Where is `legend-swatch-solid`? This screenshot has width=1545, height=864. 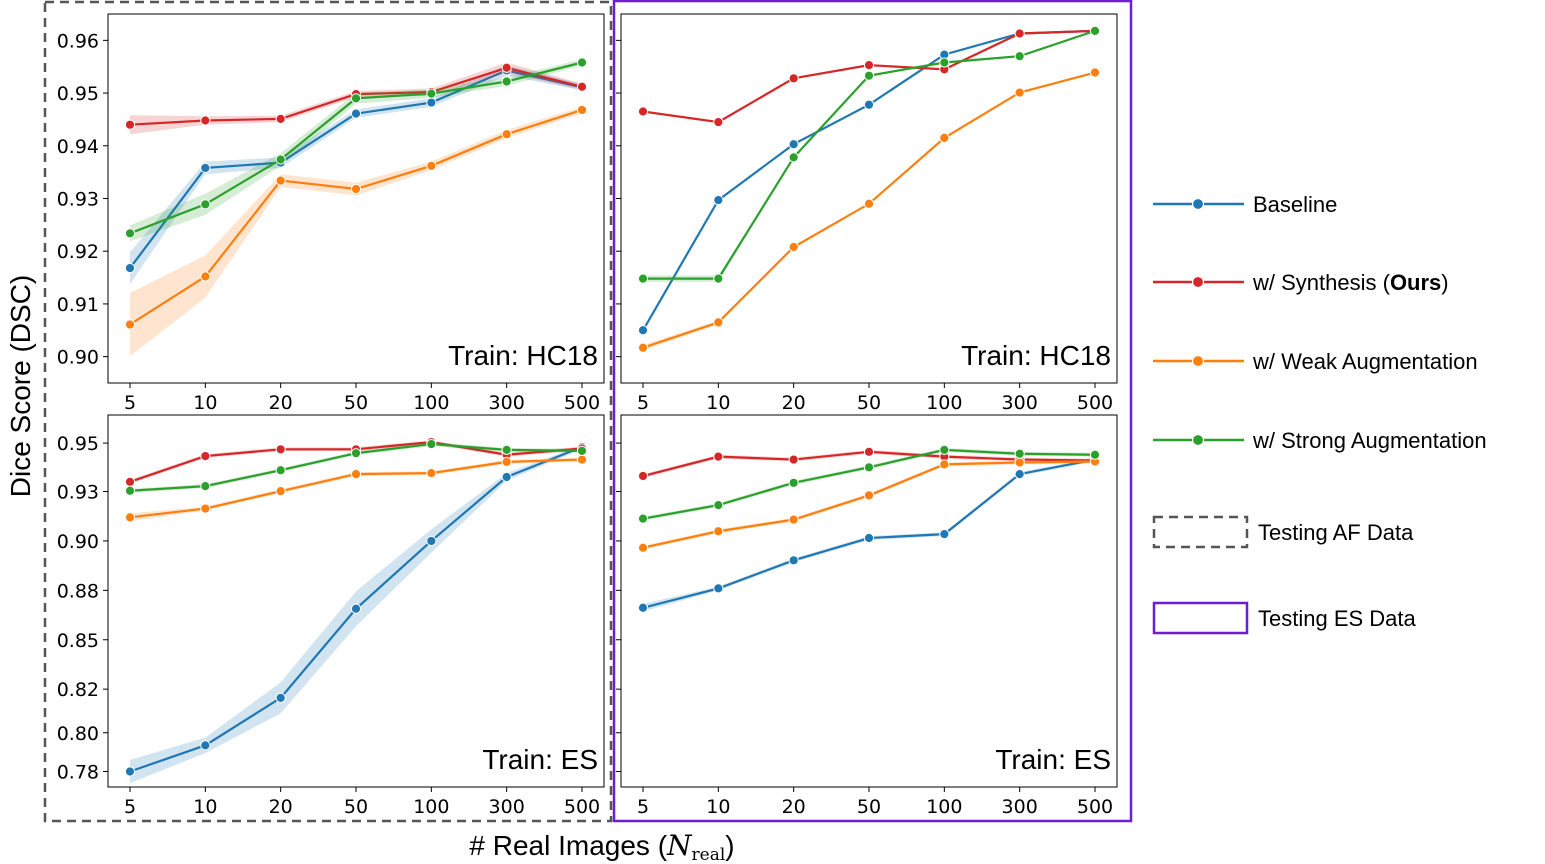
legend-swatch-solid is located at coordinates (1200, 618).